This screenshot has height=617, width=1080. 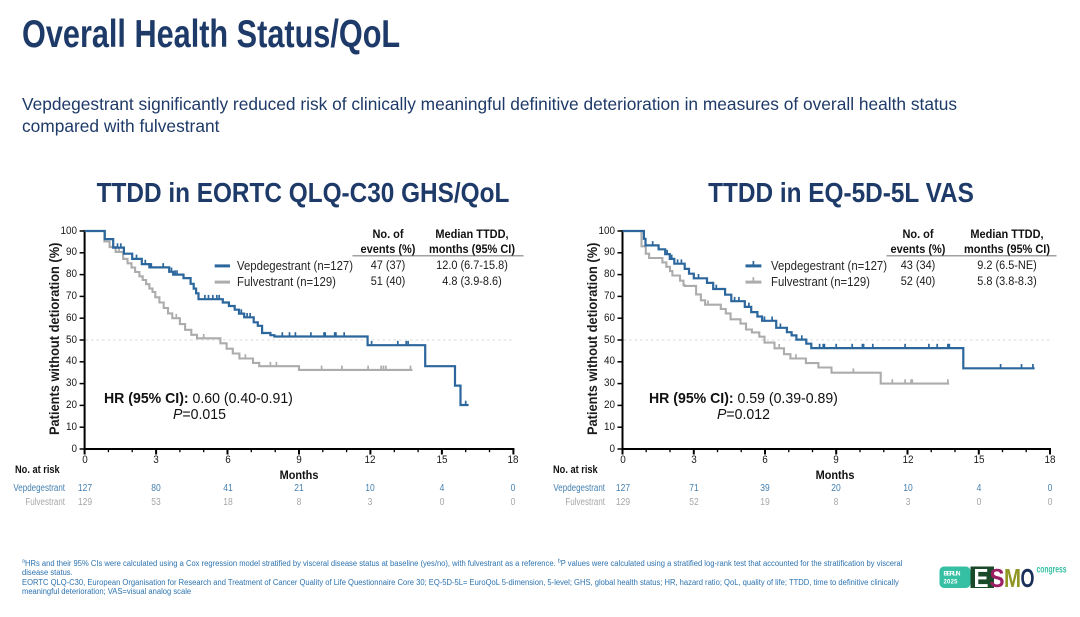 What do you see at coordinates (952, 575) in the screenshot?
I see `svg-text: BERLIN` at bounding box center [952, 575].